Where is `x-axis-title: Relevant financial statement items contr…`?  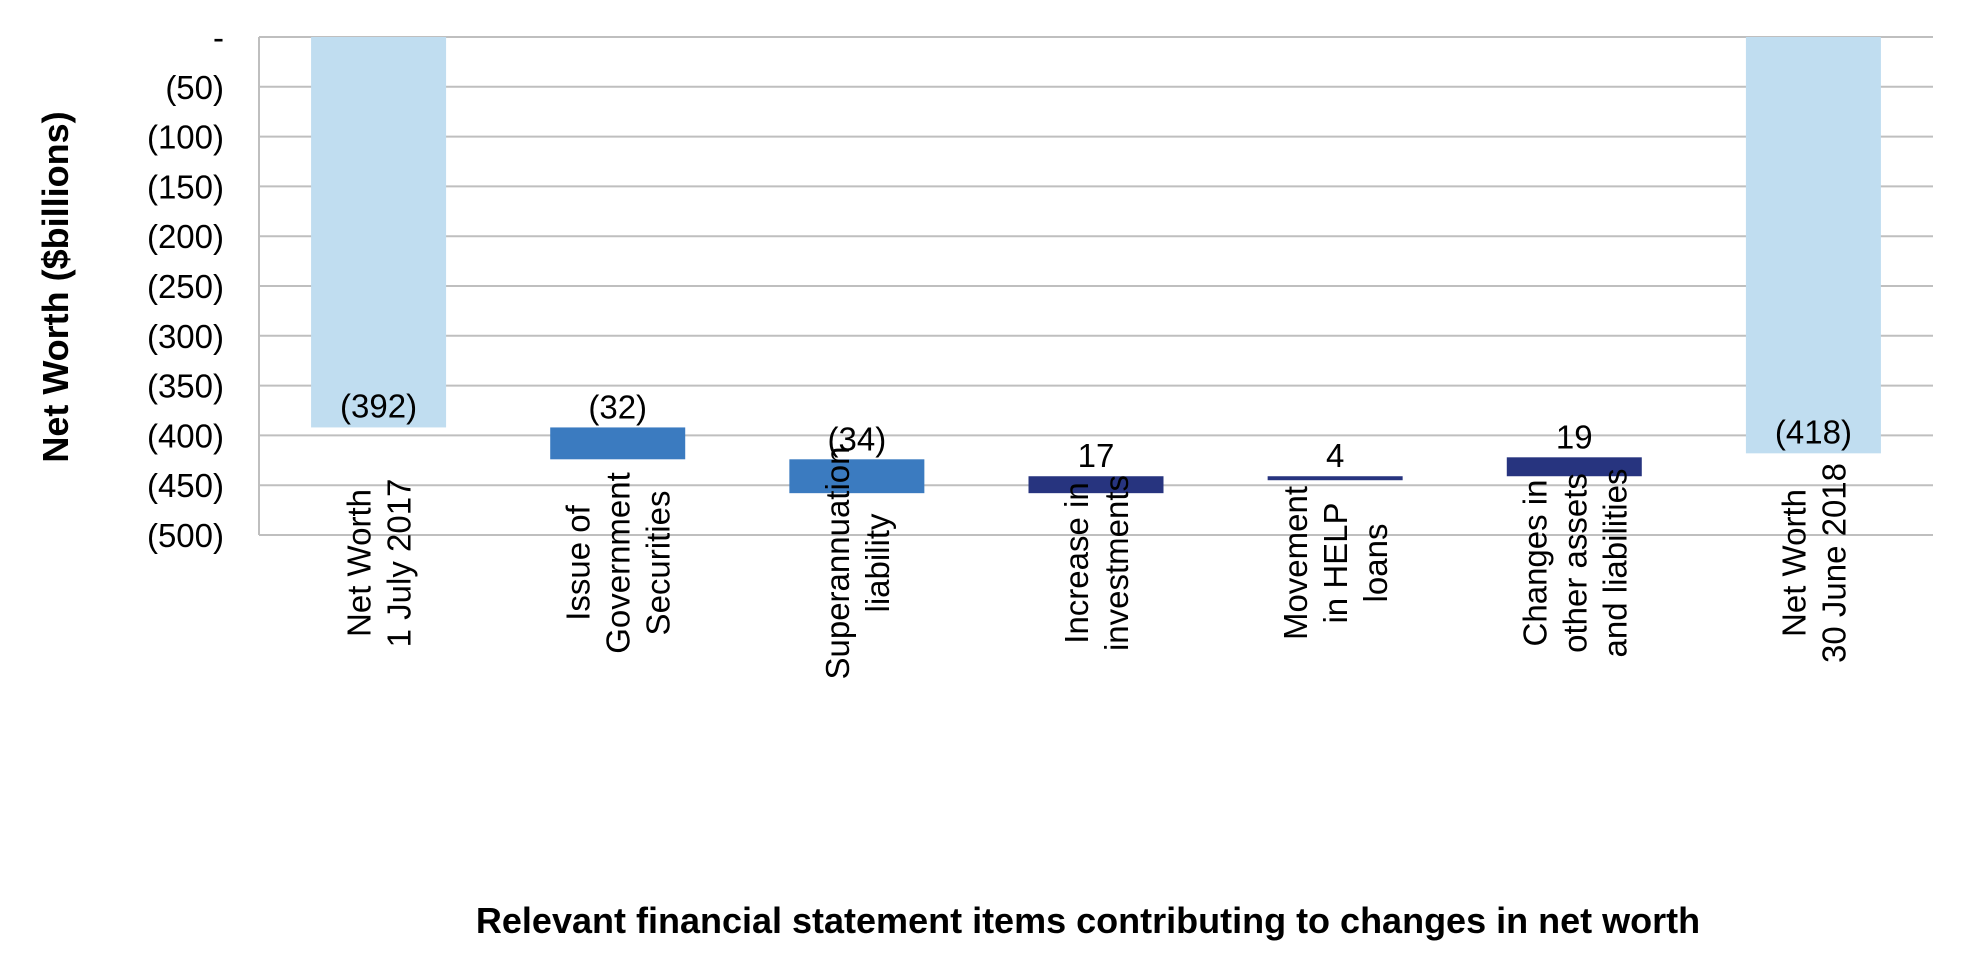 x-axis-title: Relevant financial statement items contr… is located at coordinates (1088, 920).